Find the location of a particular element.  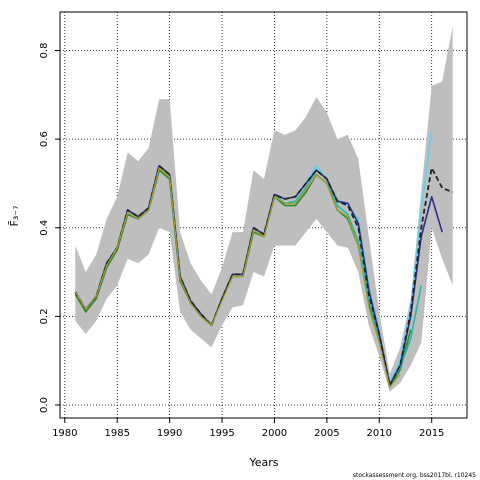

y-tick-label: 0.8 is located at coordinates (44, 51).